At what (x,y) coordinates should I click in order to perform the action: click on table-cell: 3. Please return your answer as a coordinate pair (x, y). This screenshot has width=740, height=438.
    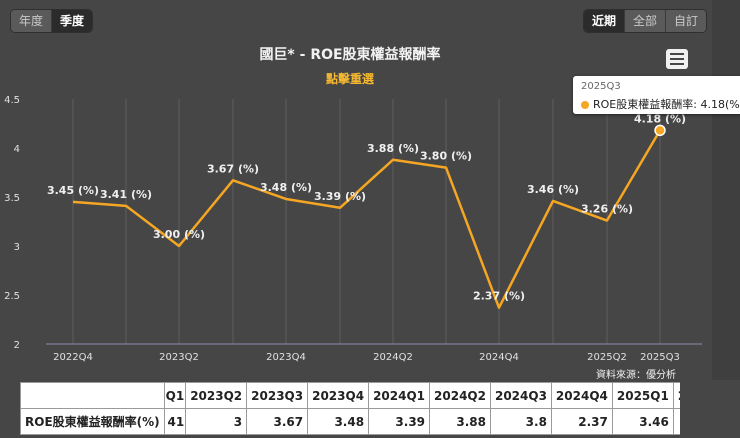
    Looking at the image, I should click on (216, 421).